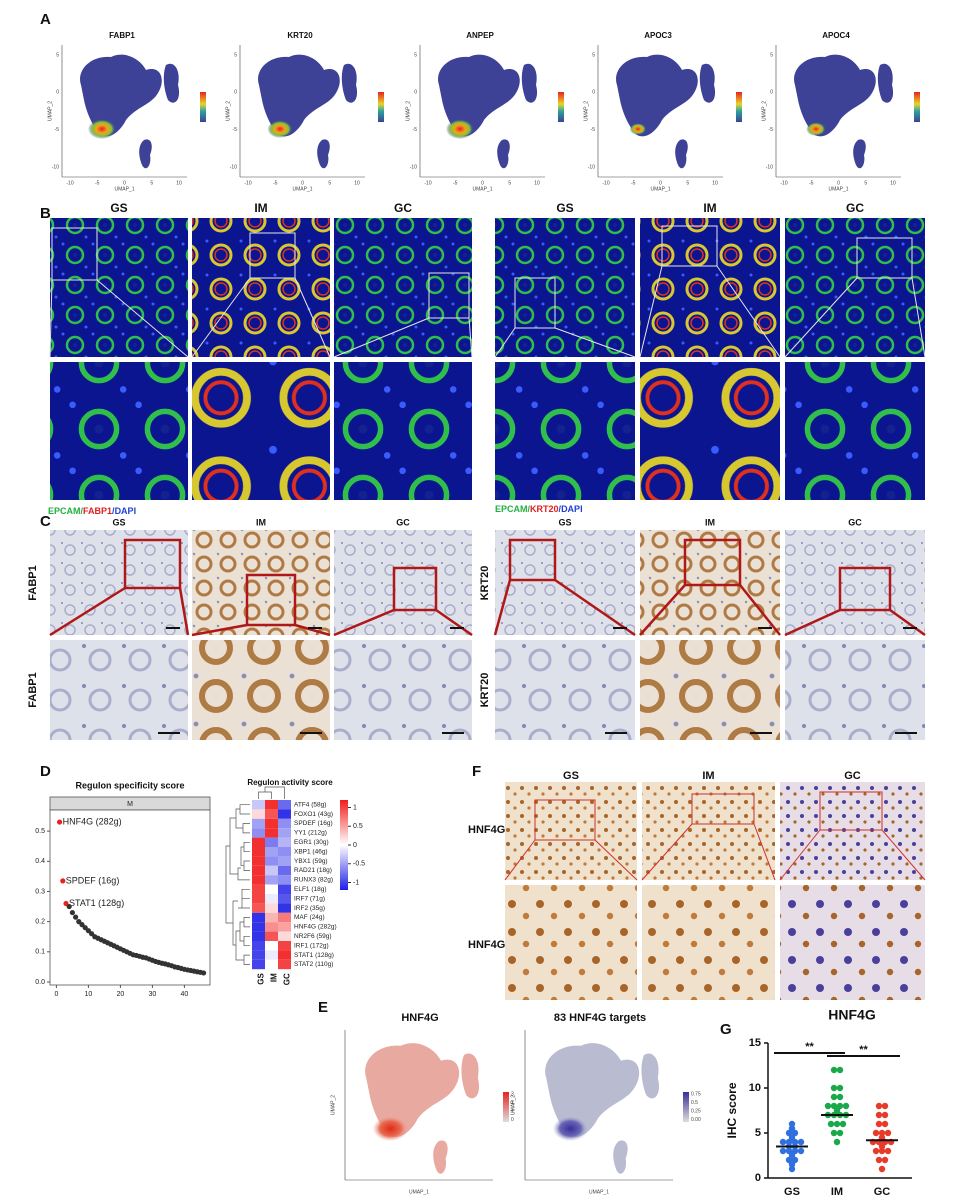 The width and height of the screenshot is (962, 1202). I want to click on y-tick-label: 0.5, so click(40, 831).